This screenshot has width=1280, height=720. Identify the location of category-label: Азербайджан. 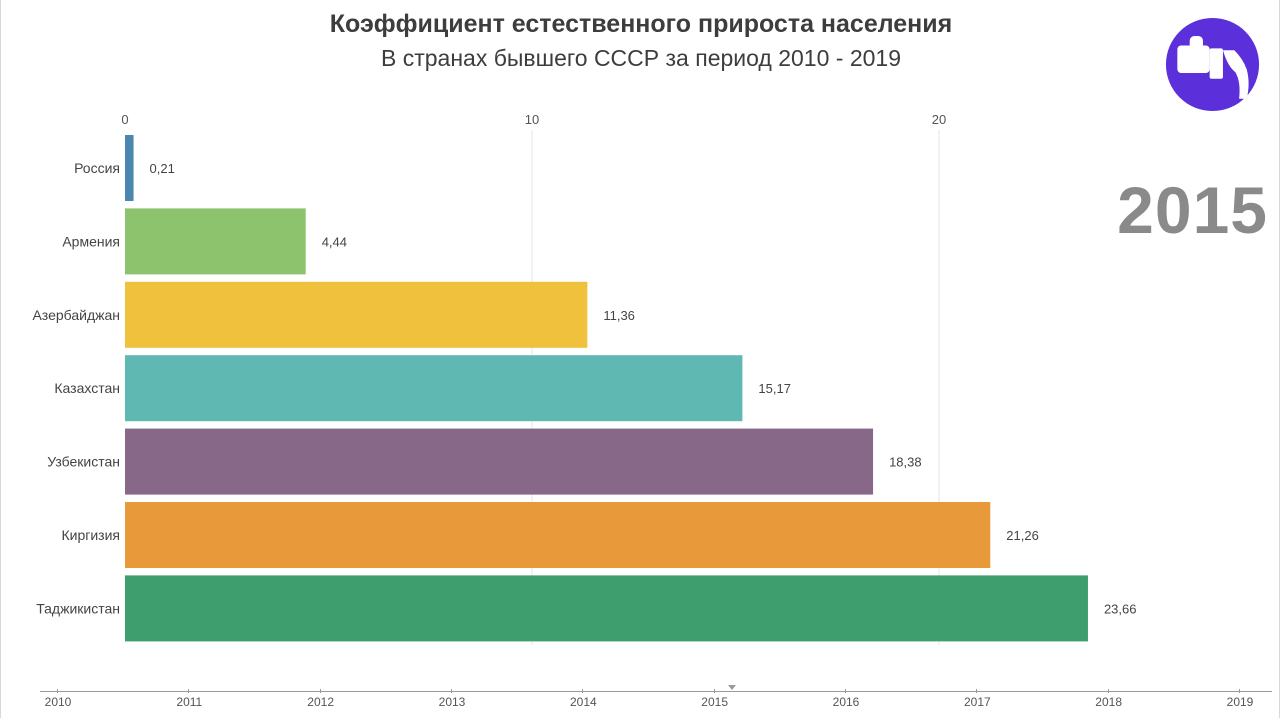
(76, 315).